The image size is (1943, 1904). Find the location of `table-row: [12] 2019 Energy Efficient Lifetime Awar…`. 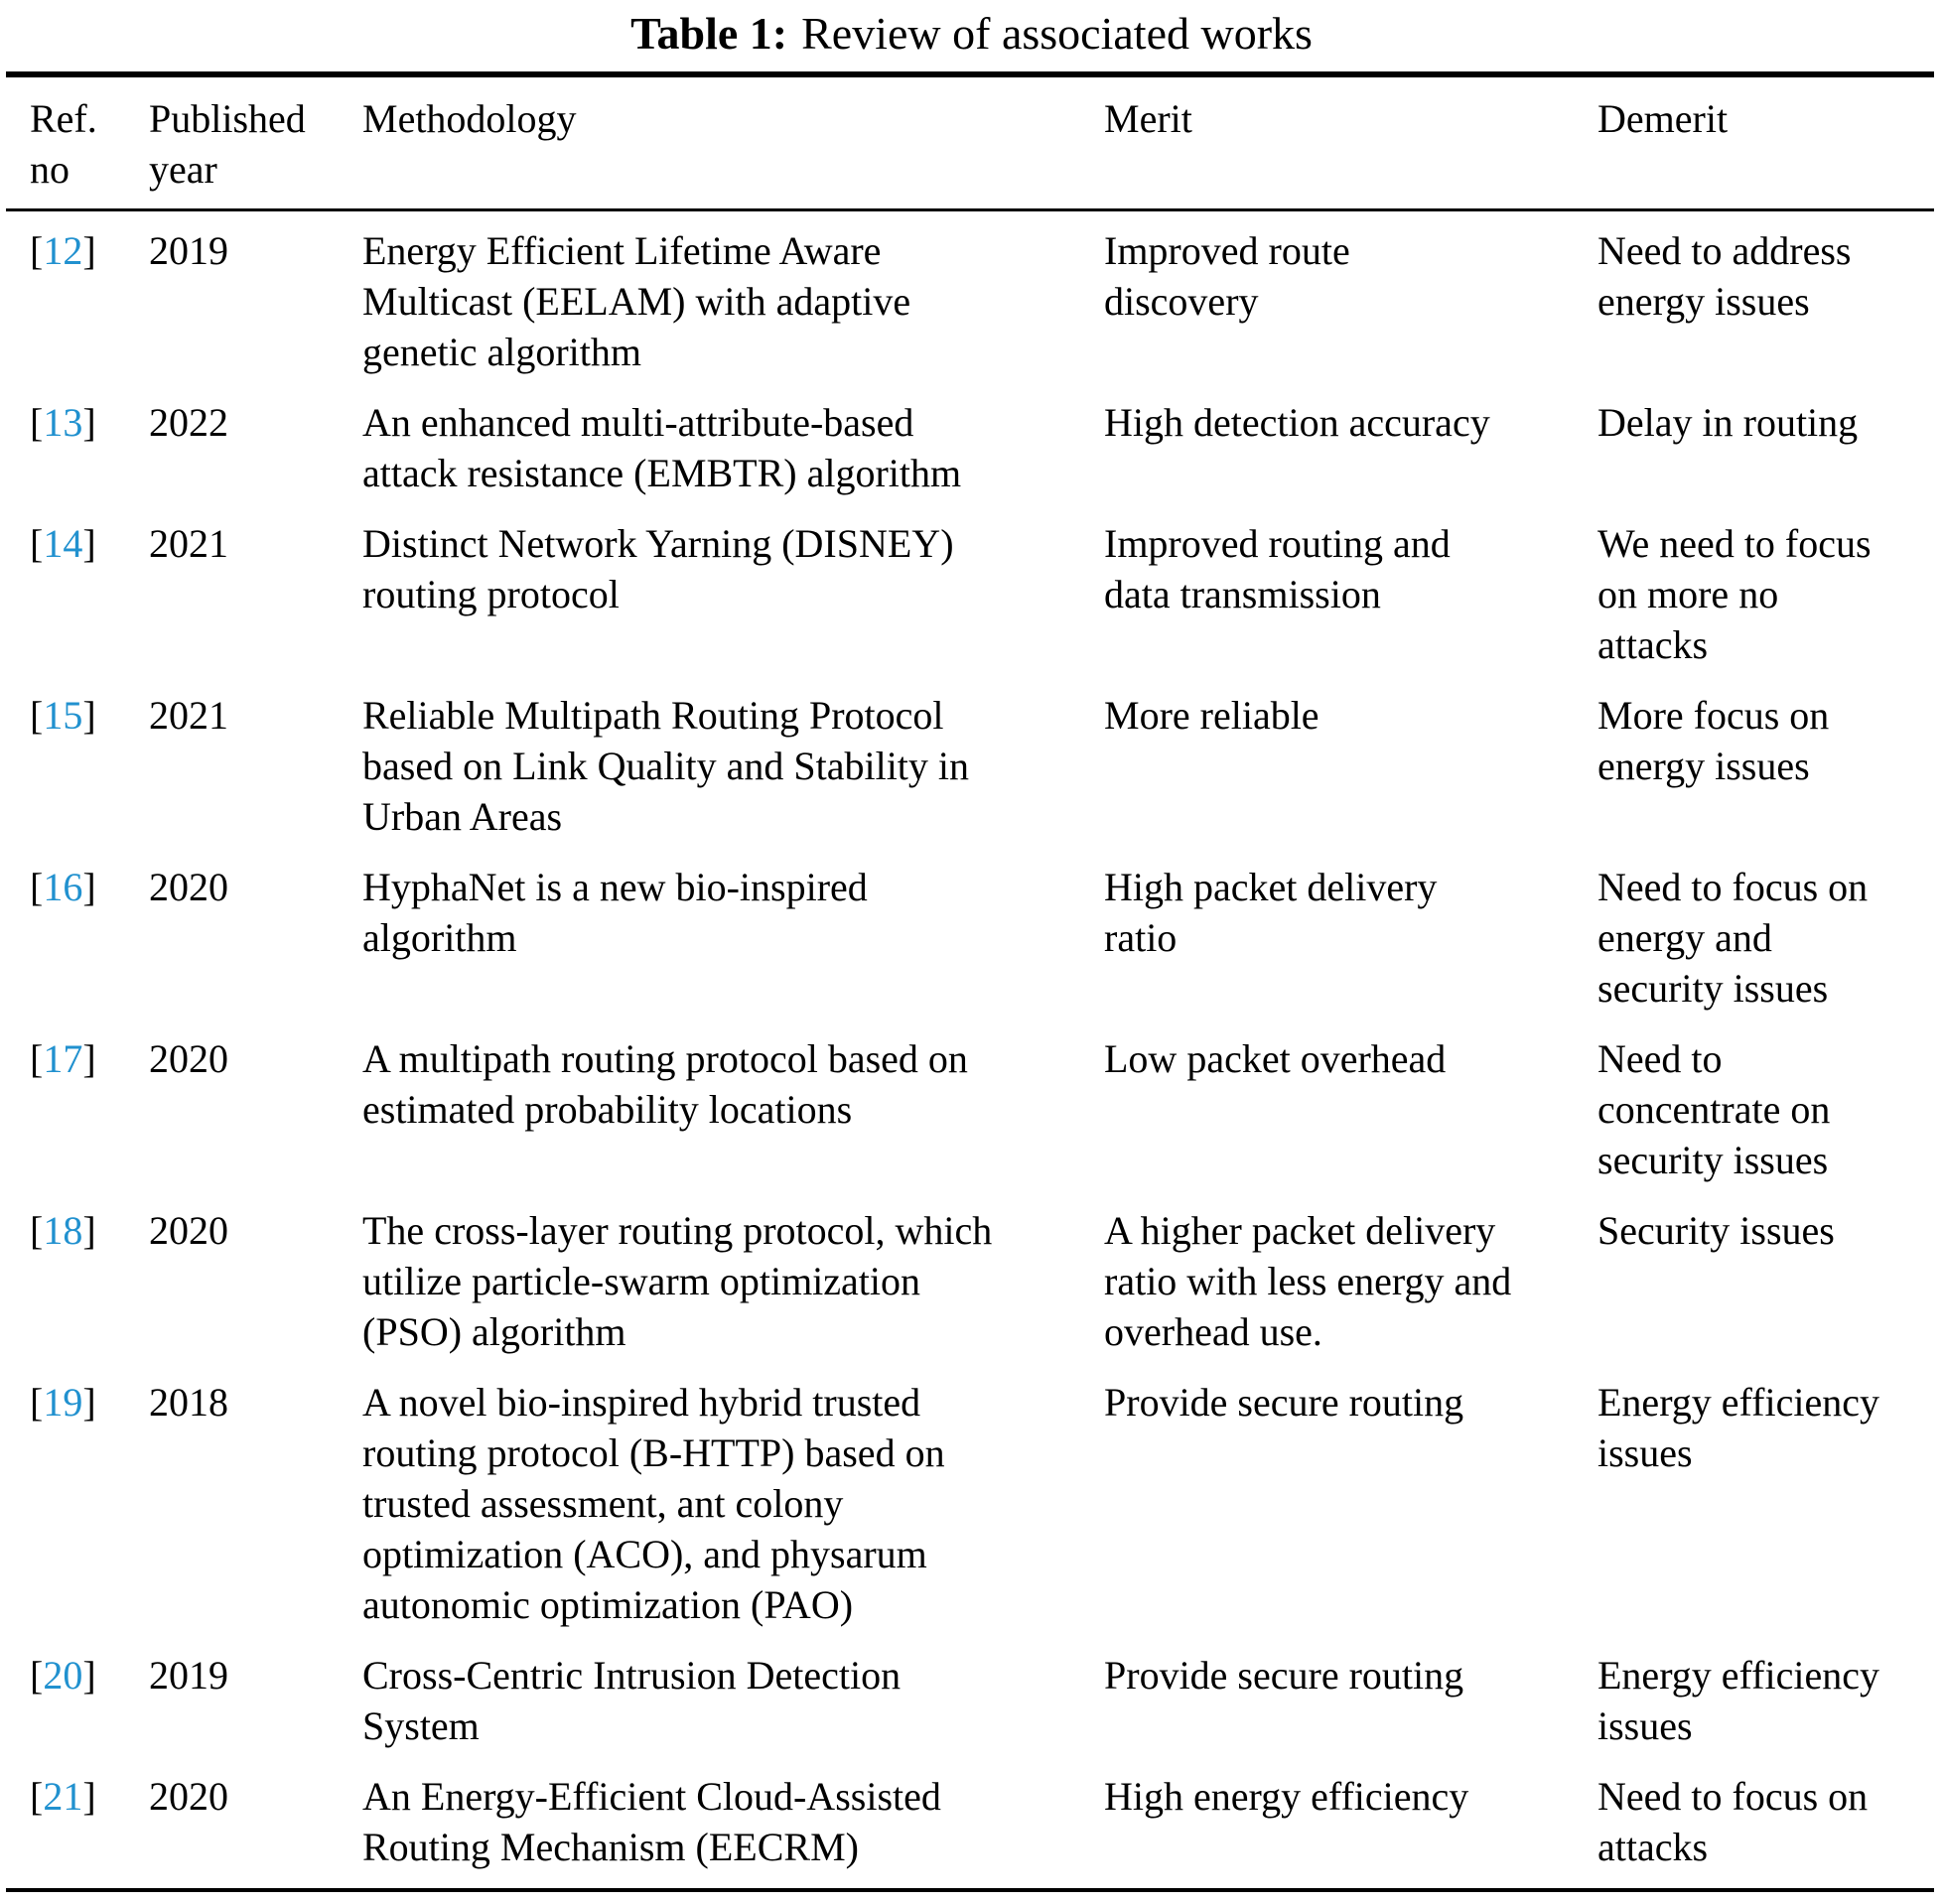

table-row: [12] 2019 Energy Efficient Lifetime Awar… is located at coordinates (970, 304).